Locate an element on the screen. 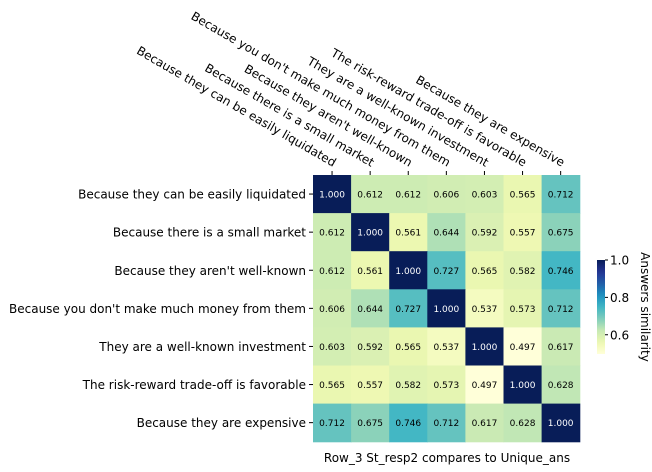 This screenshot has width=652, height=472. row-tick-label-4: They are a well-known investment is located at coordinates (202, 347).